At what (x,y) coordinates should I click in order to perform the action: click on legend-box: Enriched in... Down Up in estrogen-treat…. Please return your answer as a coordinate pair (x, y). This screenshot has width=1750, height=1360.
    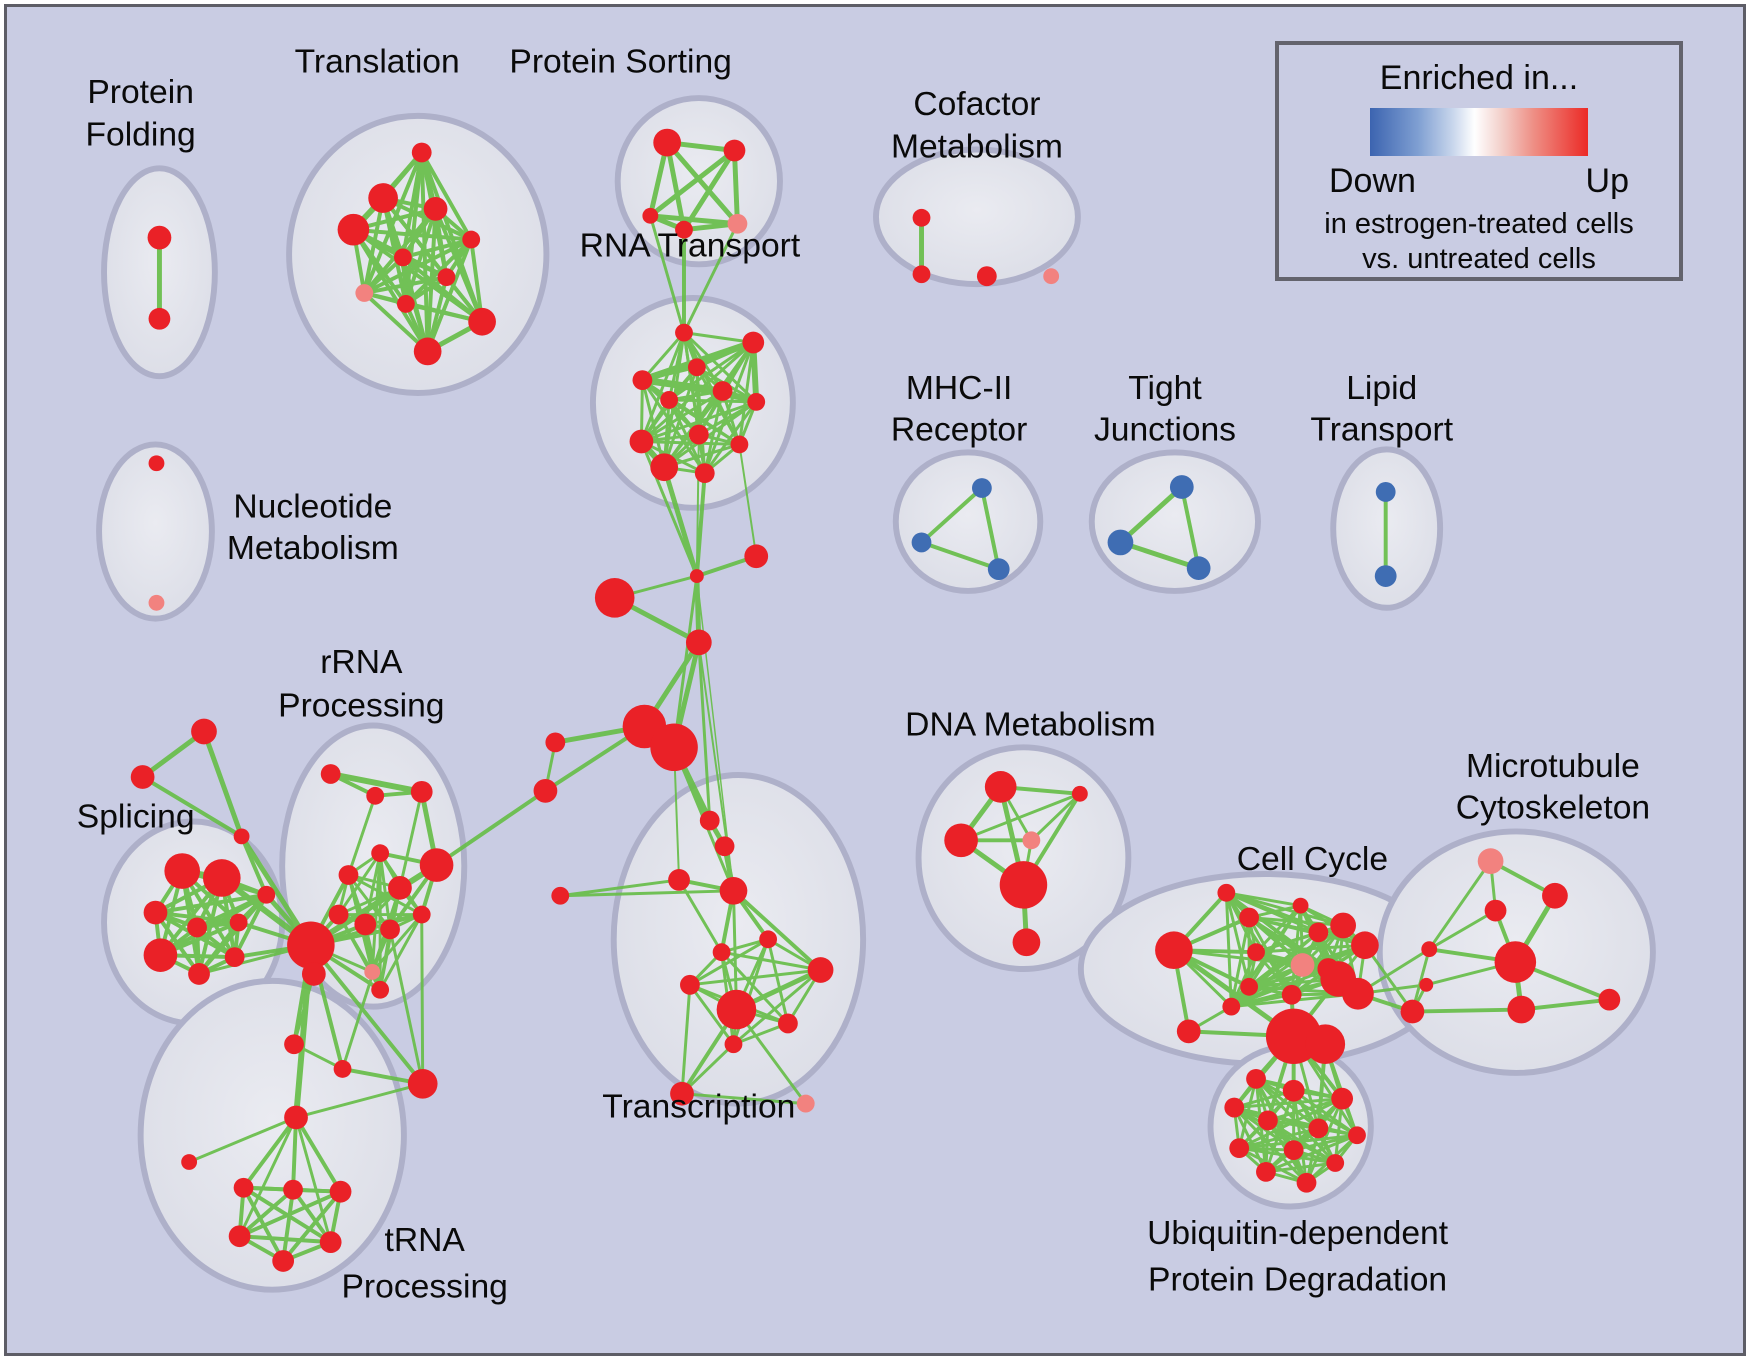
    Looking at the image, I should click on (1479, 161).